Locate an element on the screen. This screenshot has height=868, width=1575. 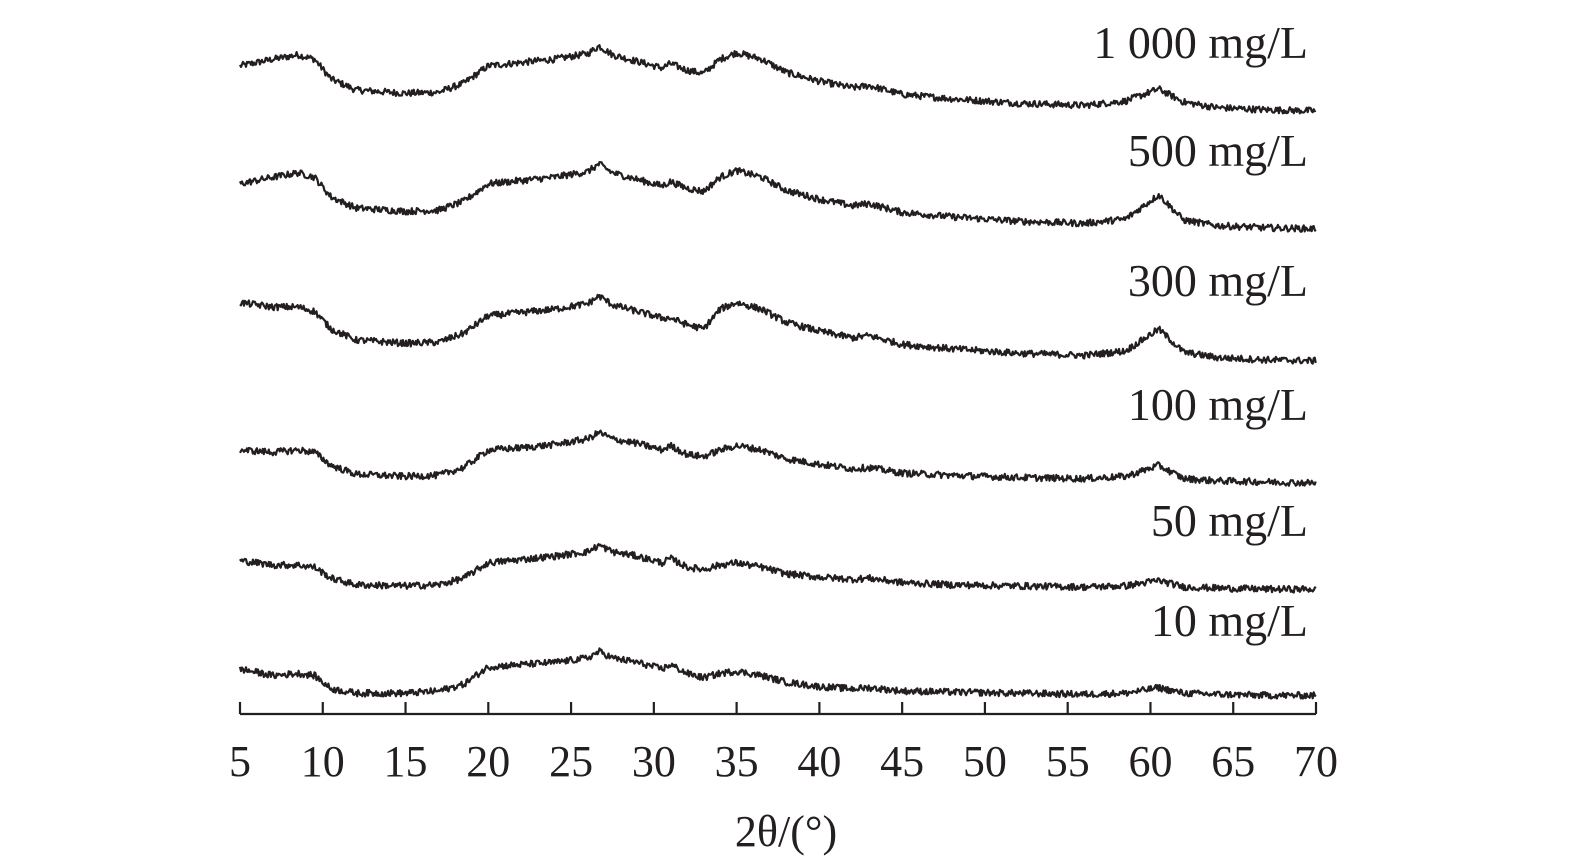
x-tick-label: 20 is located at coordinates (488, 761).